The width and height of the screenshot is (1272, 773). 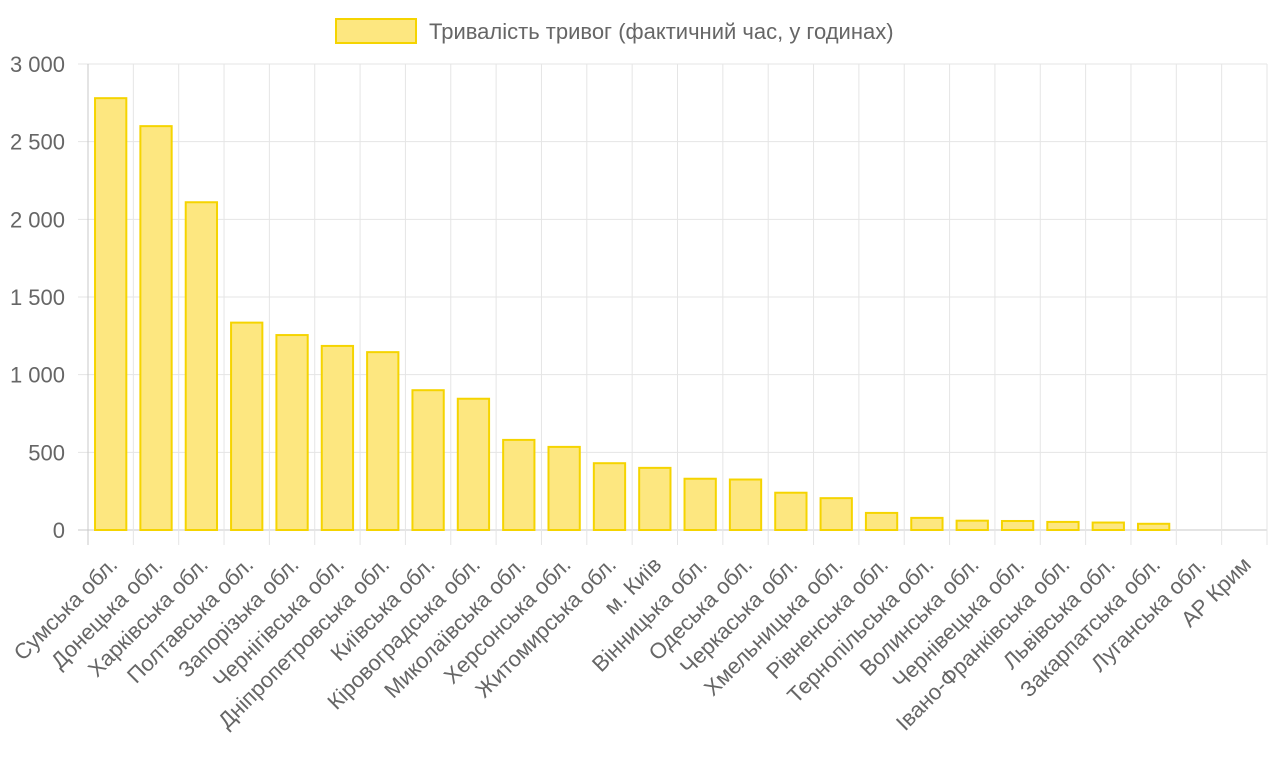 I want to click on y-tick-label: 0, so click(x=59, y=530).